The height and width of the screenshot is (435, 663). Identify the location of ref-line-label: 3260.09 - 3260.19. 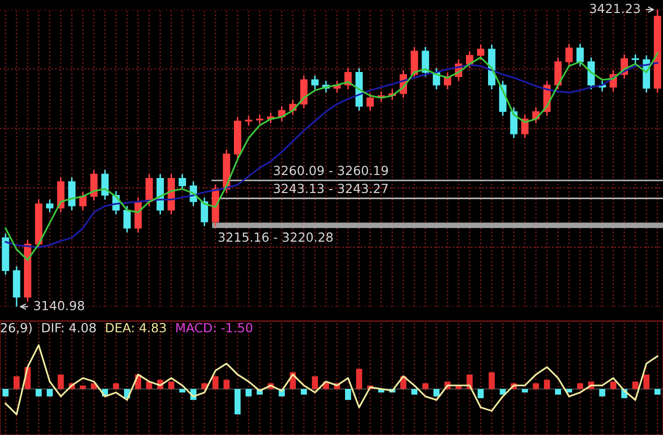
(331, 171).